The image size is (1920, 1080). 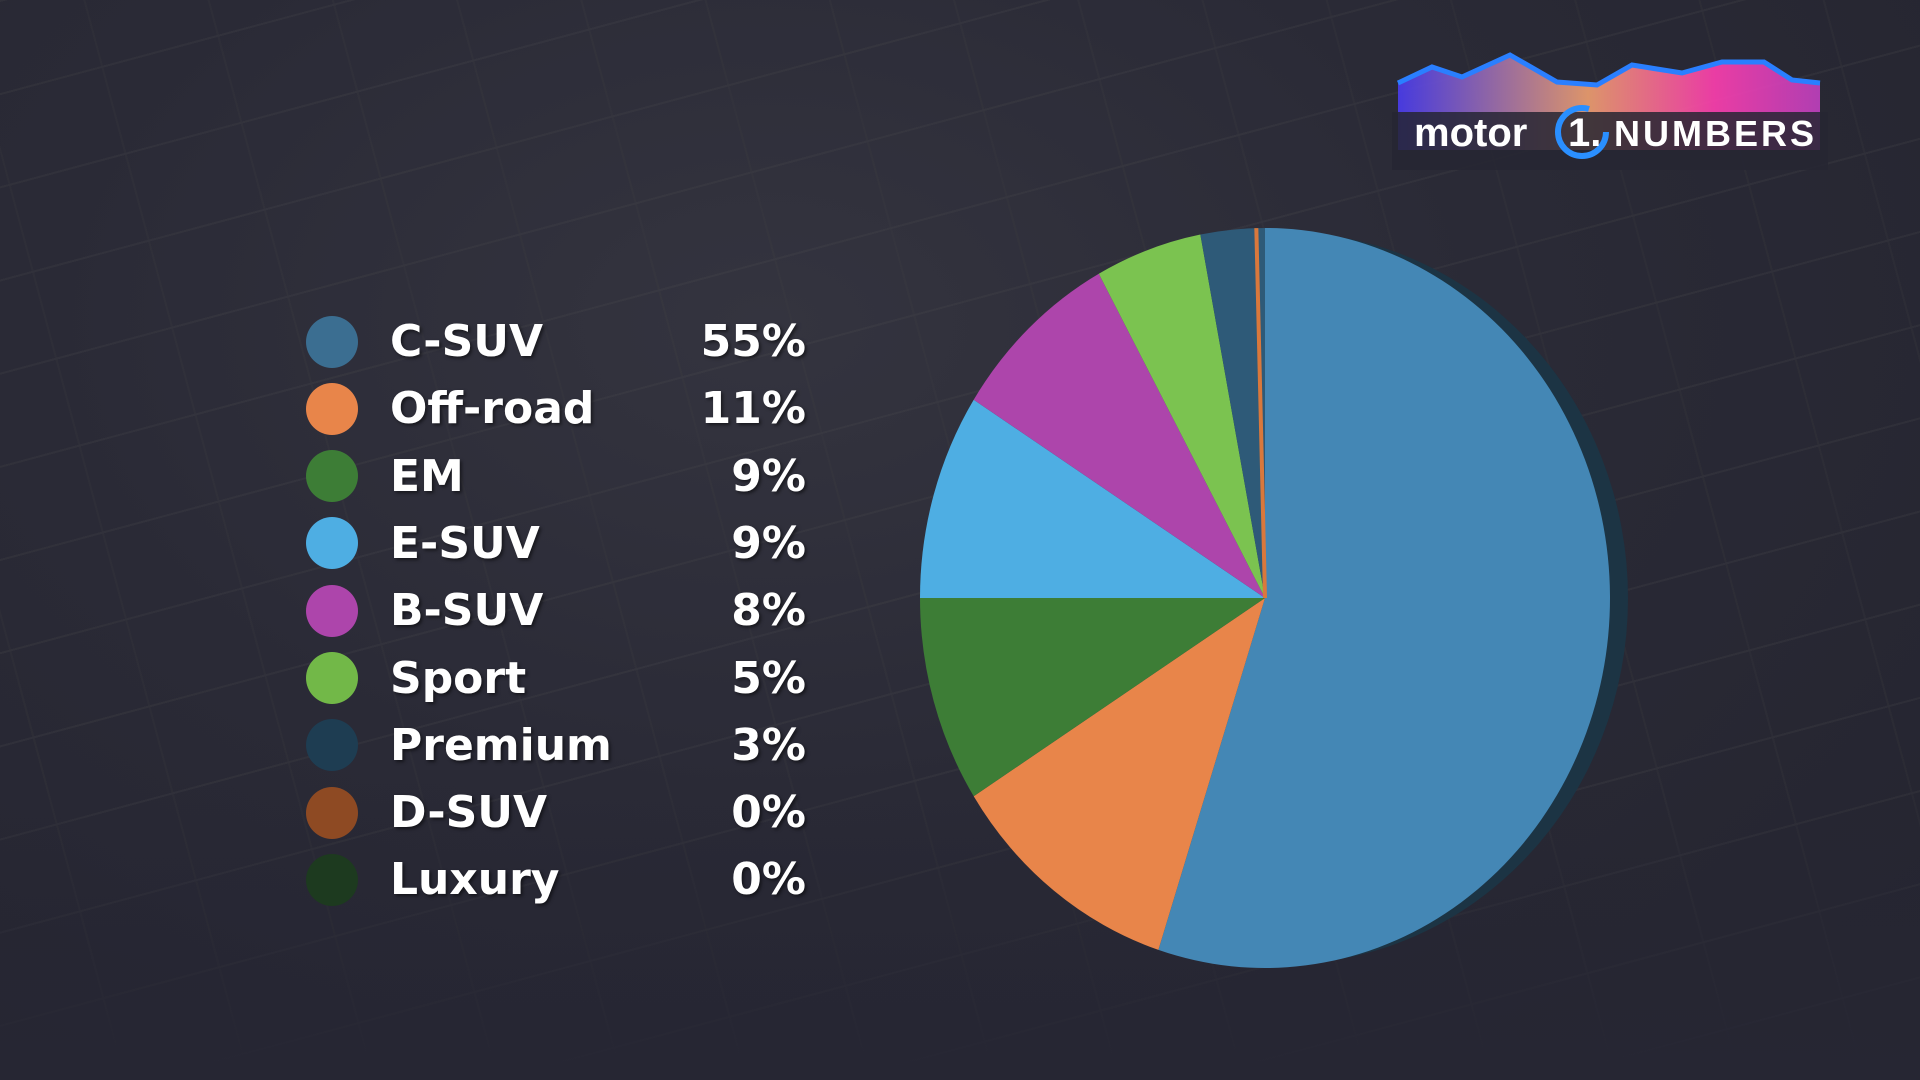 I want to click on legend-item: E-SUV 9%, so click(x=556, y=543).